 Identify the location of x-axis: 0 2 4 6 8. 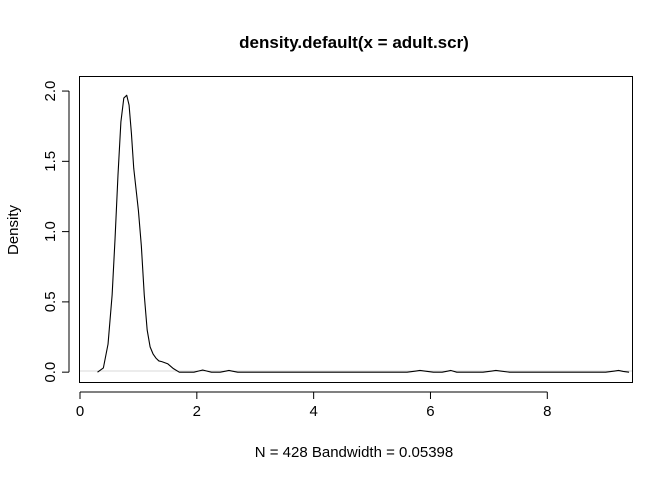
(313, 405).